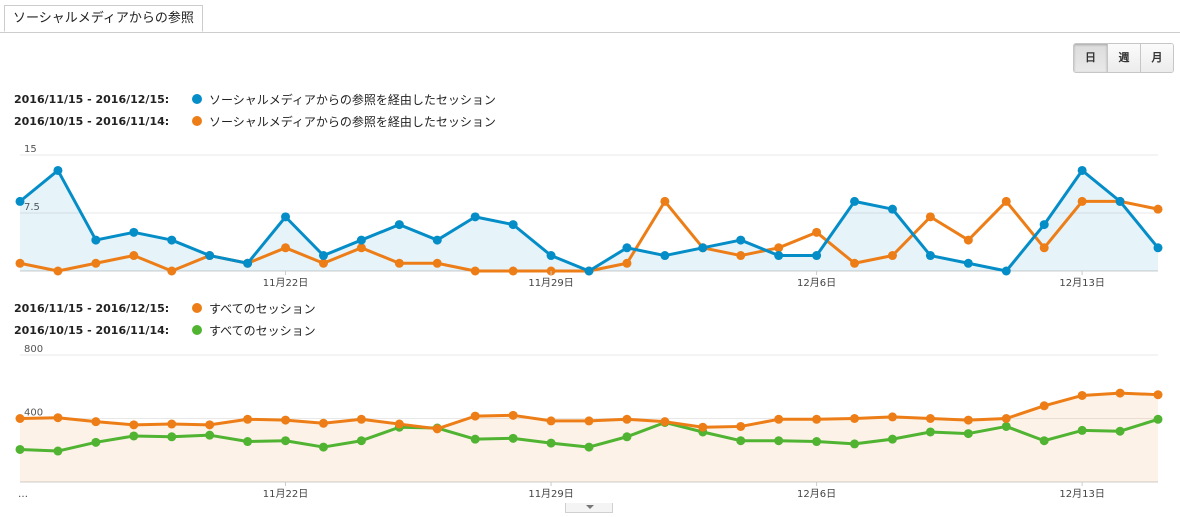 The width and height of the screenshot is (1180, 517). What do you see at coordinates (589, 508) in the screenshot?
I see `expand-toggle` at bounding box center [589, 508].